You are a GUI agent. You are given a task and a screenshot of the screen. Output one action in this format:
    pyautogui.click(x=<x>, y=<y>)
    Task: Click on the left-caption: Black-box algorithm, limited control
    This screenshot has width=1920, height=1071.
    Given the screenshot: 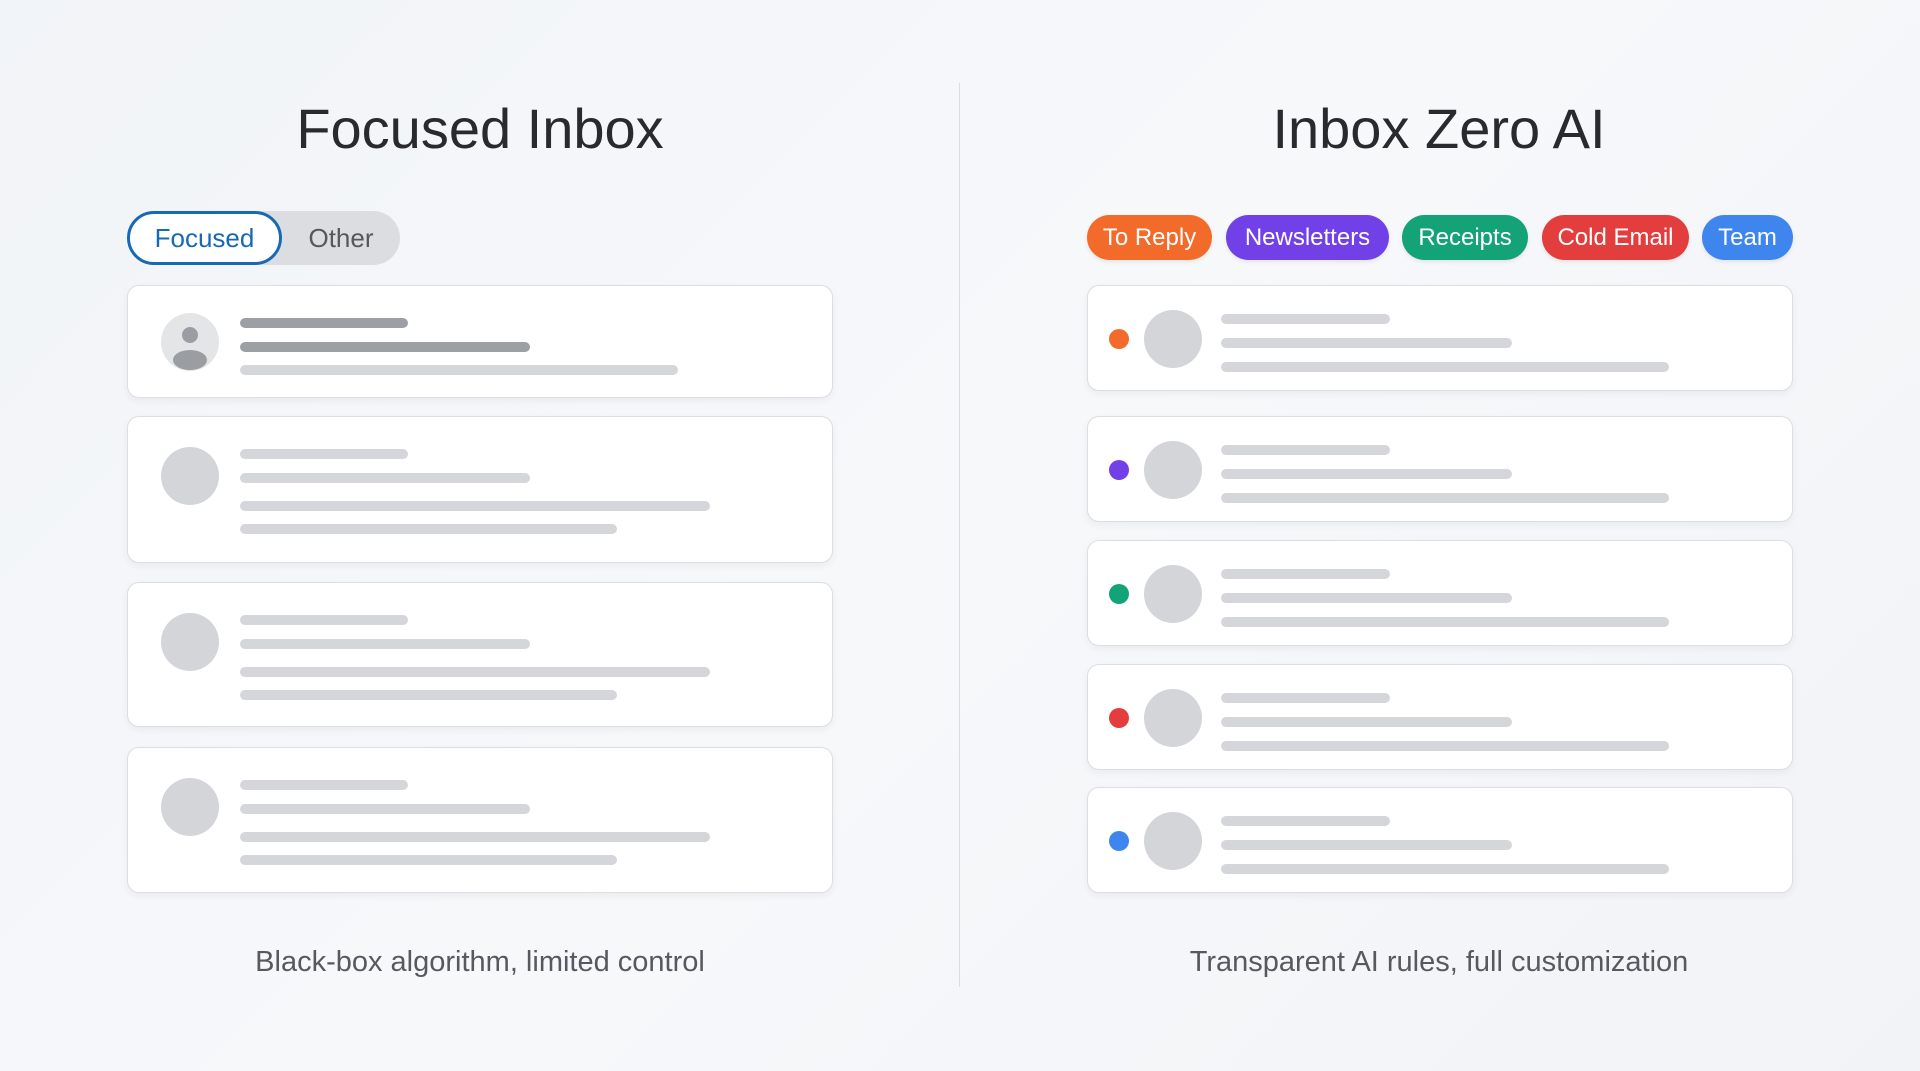 What is the action you would take?
    pyautogui.click(x=480, y=962)
    